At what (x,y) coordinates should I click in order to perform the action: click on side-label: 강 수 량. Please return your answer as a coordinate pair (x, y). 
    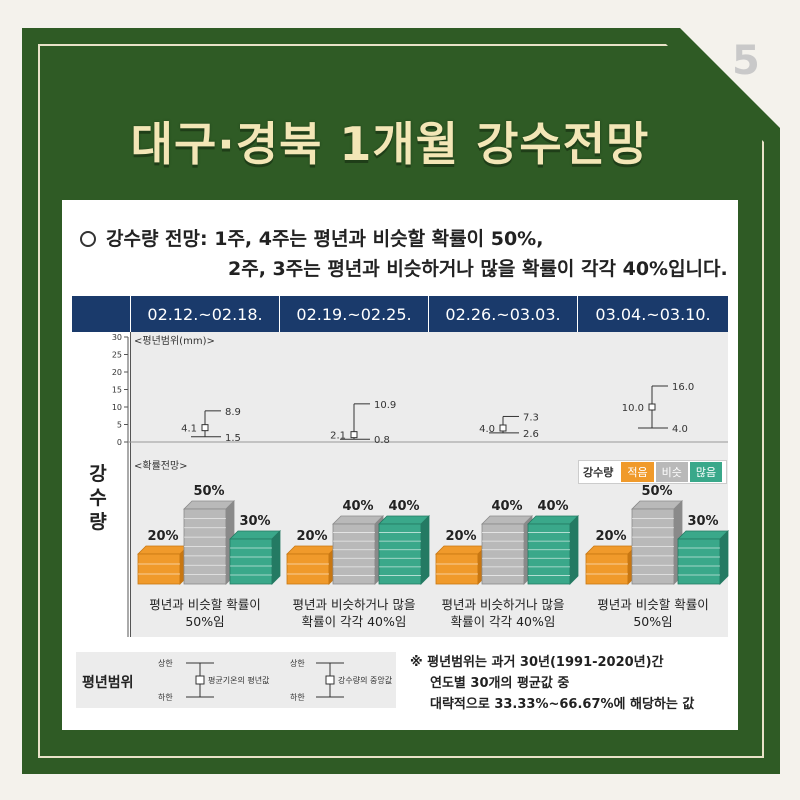
    Looking at the image, I should click on (98, 498).